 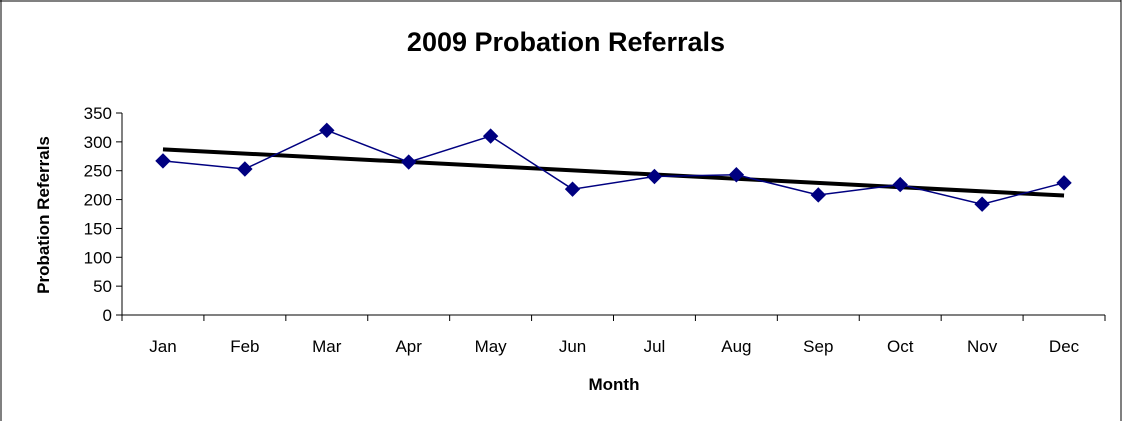 I want to click on y-axis: 0 50 100 150 200 250 300 350, so click(x=103, y=214).